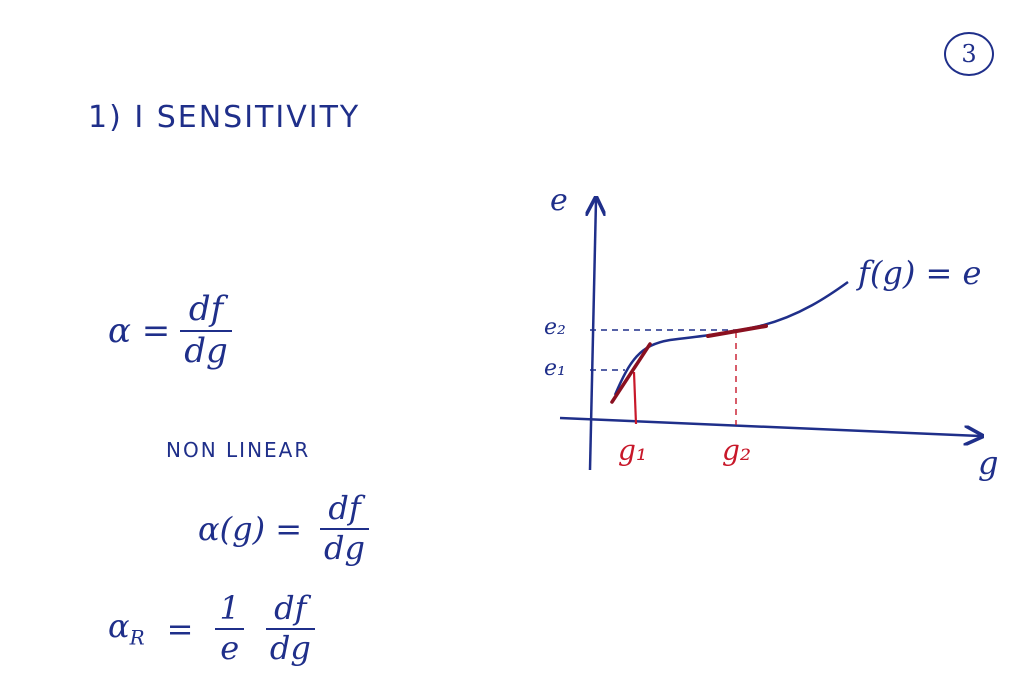 This screenshot has height=687, width=1025. What do you see at coordinates (180, 628) in the screenshot?
I see `equals-sign: =` at bounding box center [180, 628].